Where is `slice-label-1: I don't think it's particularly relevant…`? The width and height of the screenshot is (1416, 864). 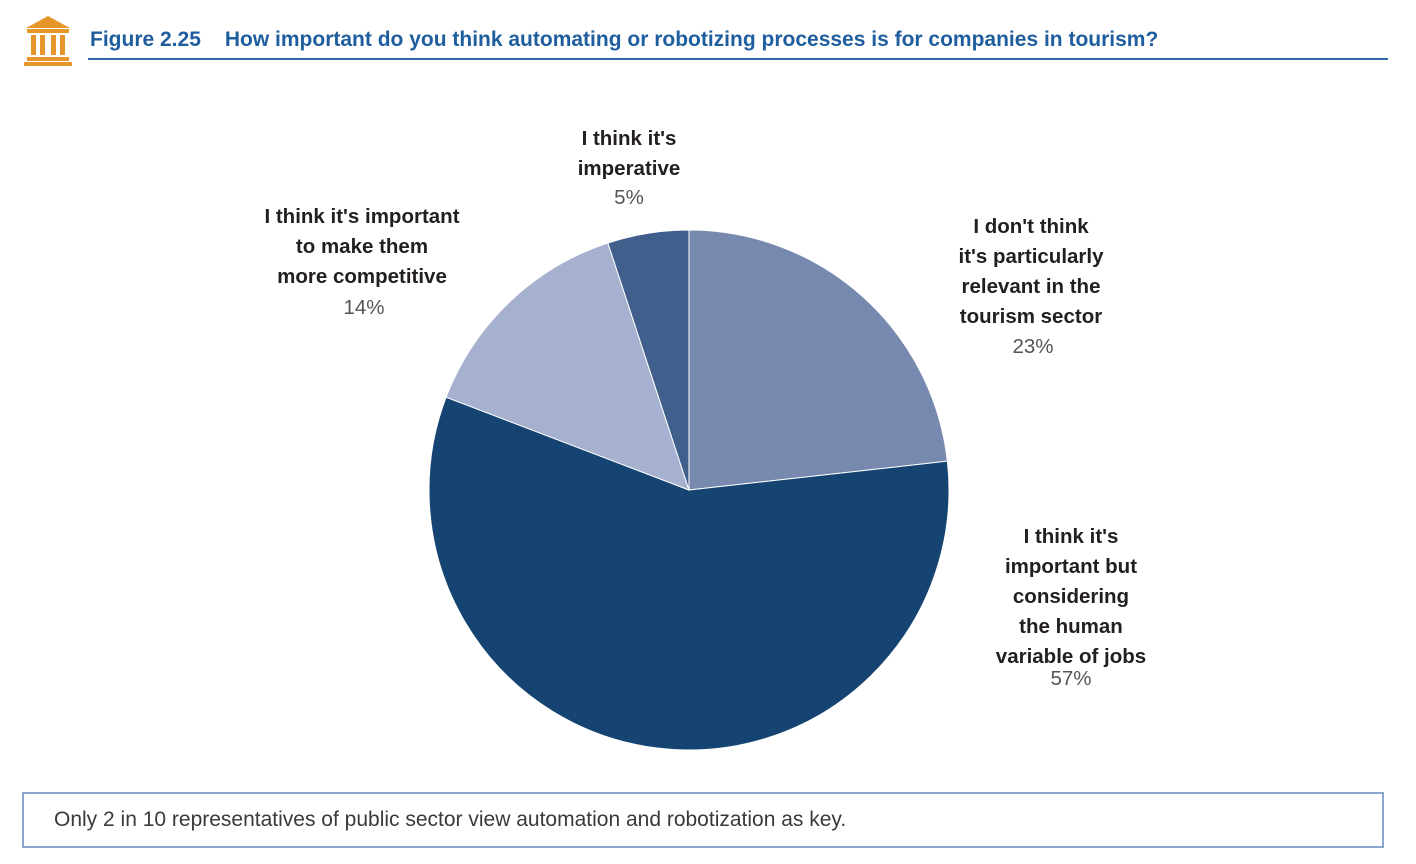
slice-label-1: I don't think it's particularly relevant… is located at coordinates (1031, 271).